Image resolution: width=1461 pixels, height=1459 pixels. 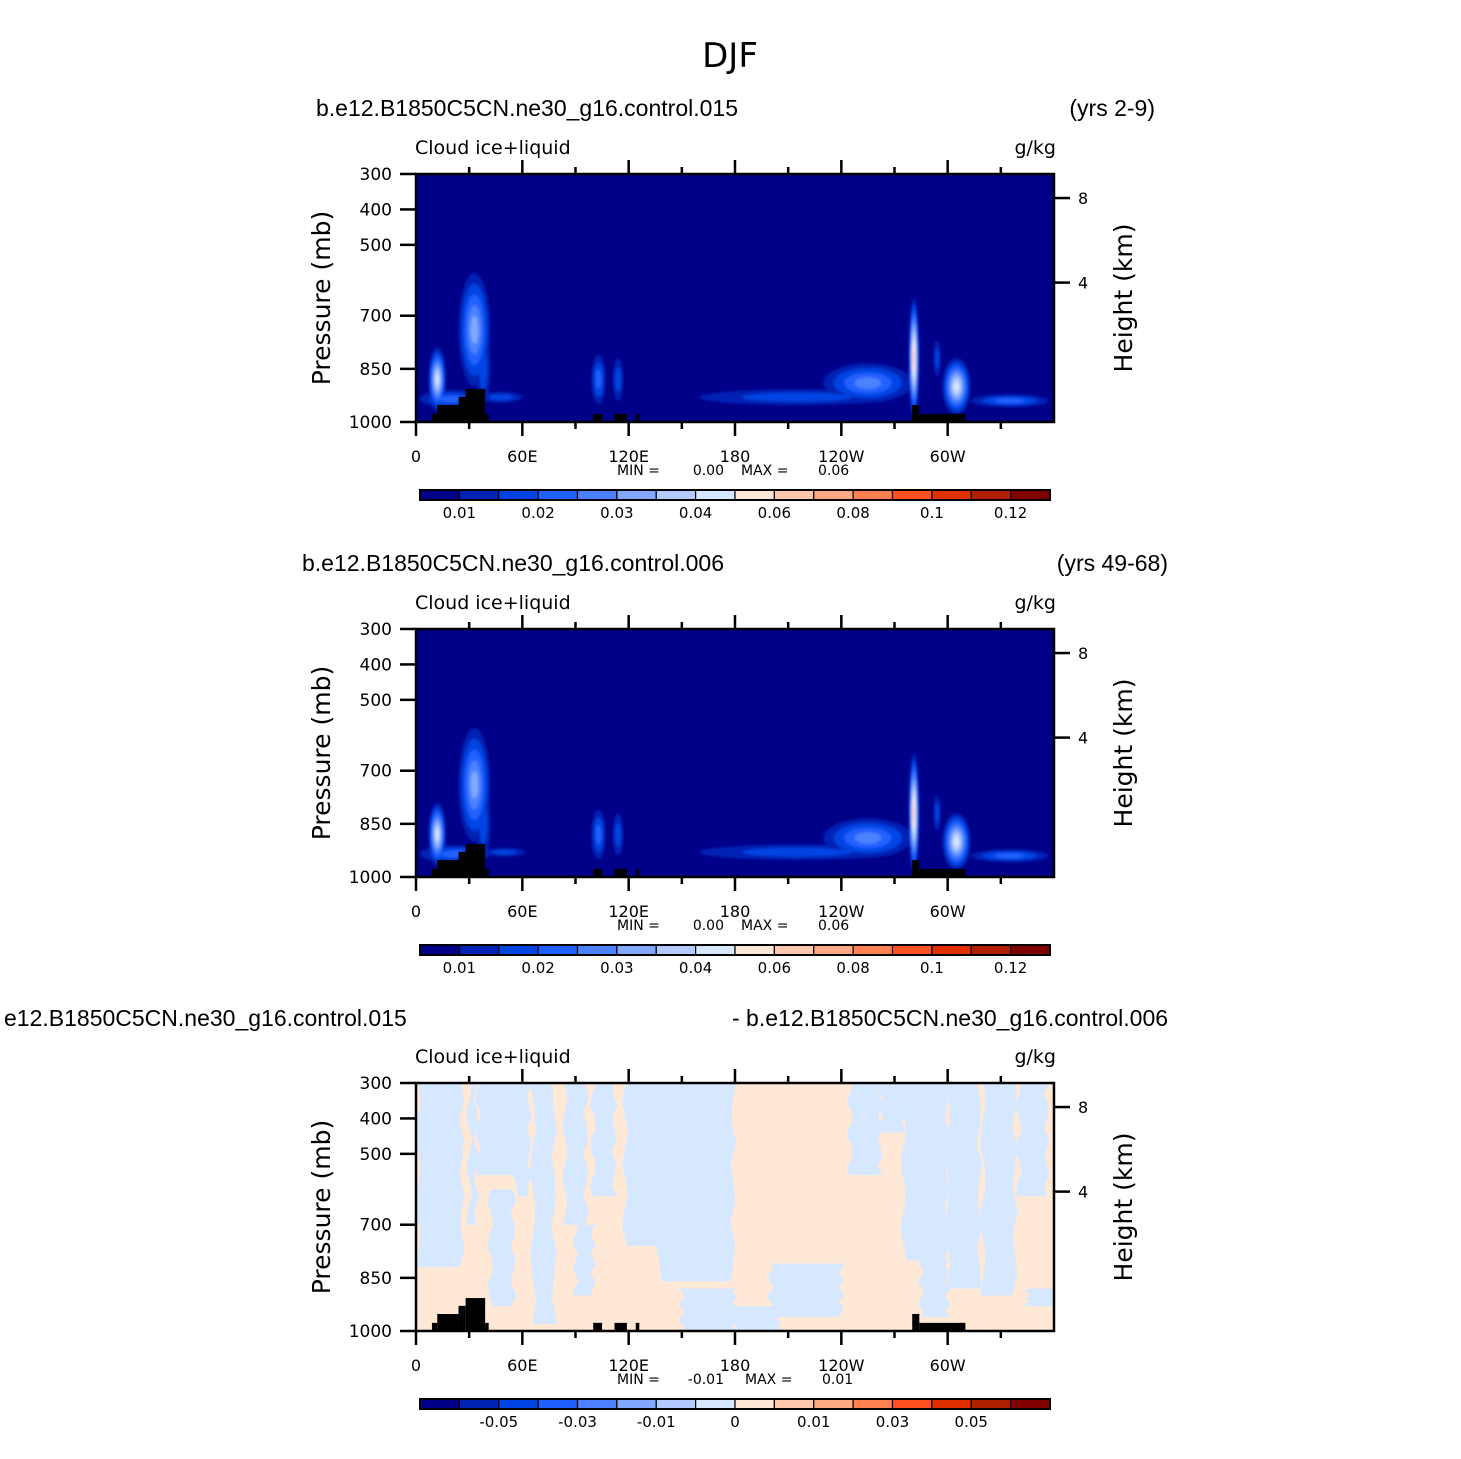 I want to click on colorbar-label: 0, so click(x=735, y=1422).